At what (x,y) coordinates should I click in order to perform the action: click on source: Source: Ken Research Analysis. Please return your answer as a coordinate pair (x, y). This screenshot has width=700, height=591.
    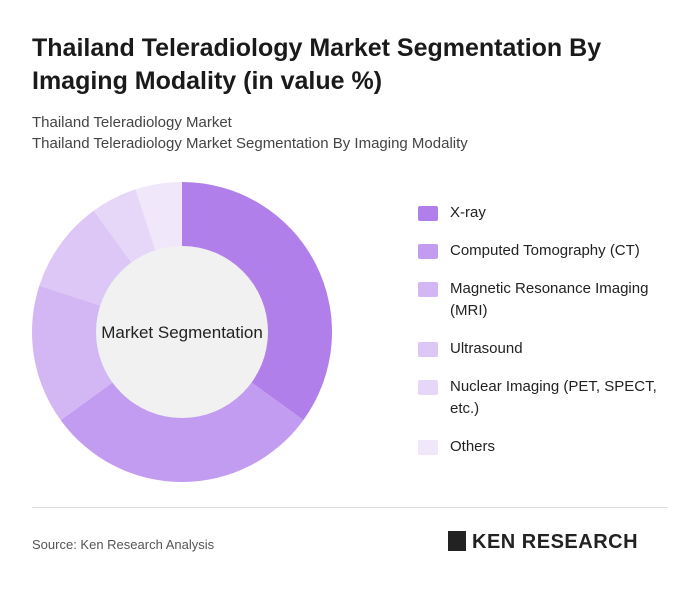
    Looking at the image, I should click on (123, 544).